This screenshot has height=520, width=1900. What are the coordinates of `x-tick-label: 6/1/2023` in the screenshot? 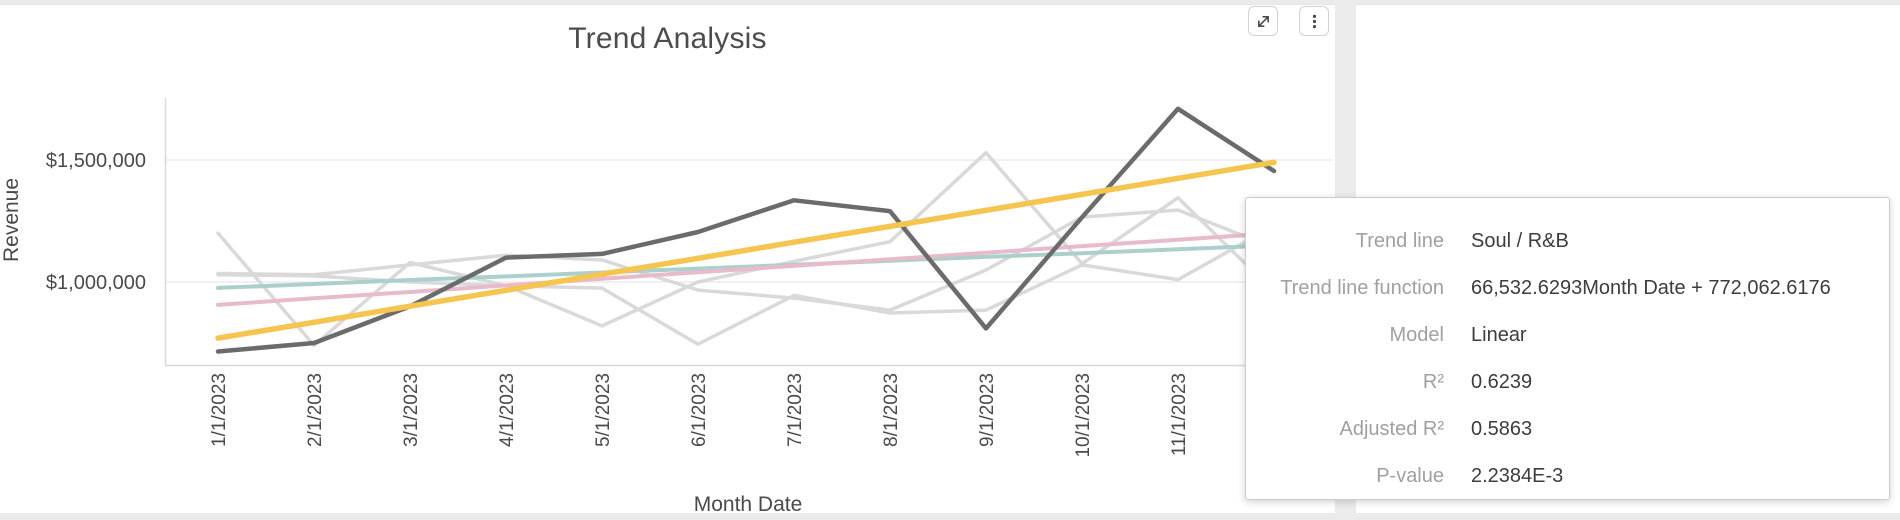 It's located at (699, 410).